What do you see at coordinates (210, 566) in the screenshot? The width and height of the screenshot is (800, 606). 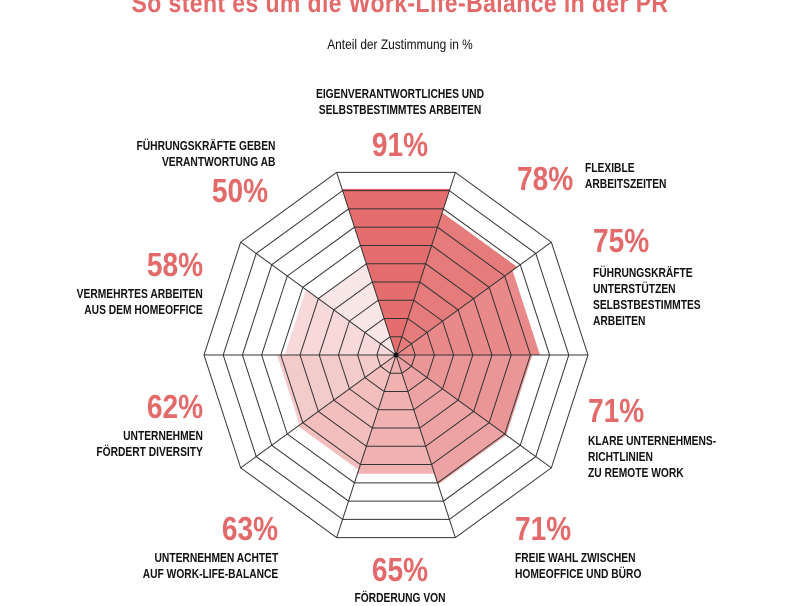 I see `category-label-6: UNTERNEHMEN ACHTET AUF WORK-LIFE-BALANCE` at bounding box center [210, 566].